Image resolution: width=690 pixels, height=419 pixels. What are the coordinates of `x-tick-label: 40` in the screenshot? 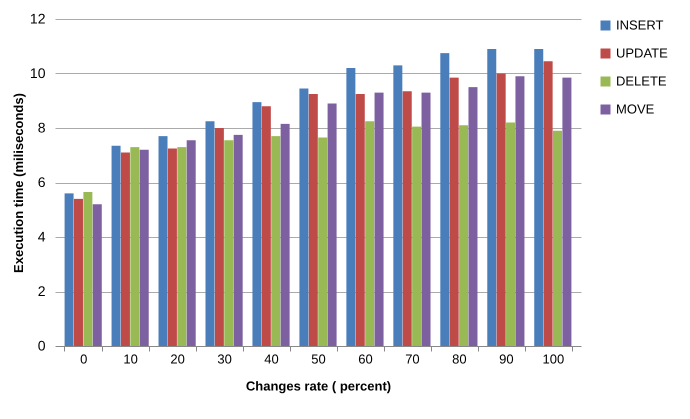 It's located at (271, 359).